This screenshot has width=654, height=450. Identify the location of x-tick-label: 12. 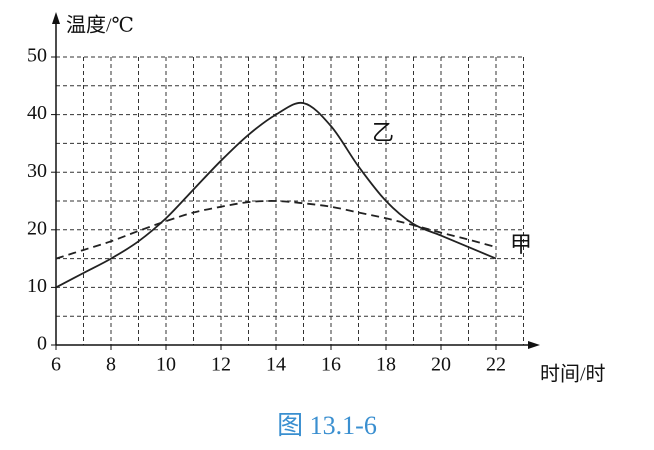
(221, 365).